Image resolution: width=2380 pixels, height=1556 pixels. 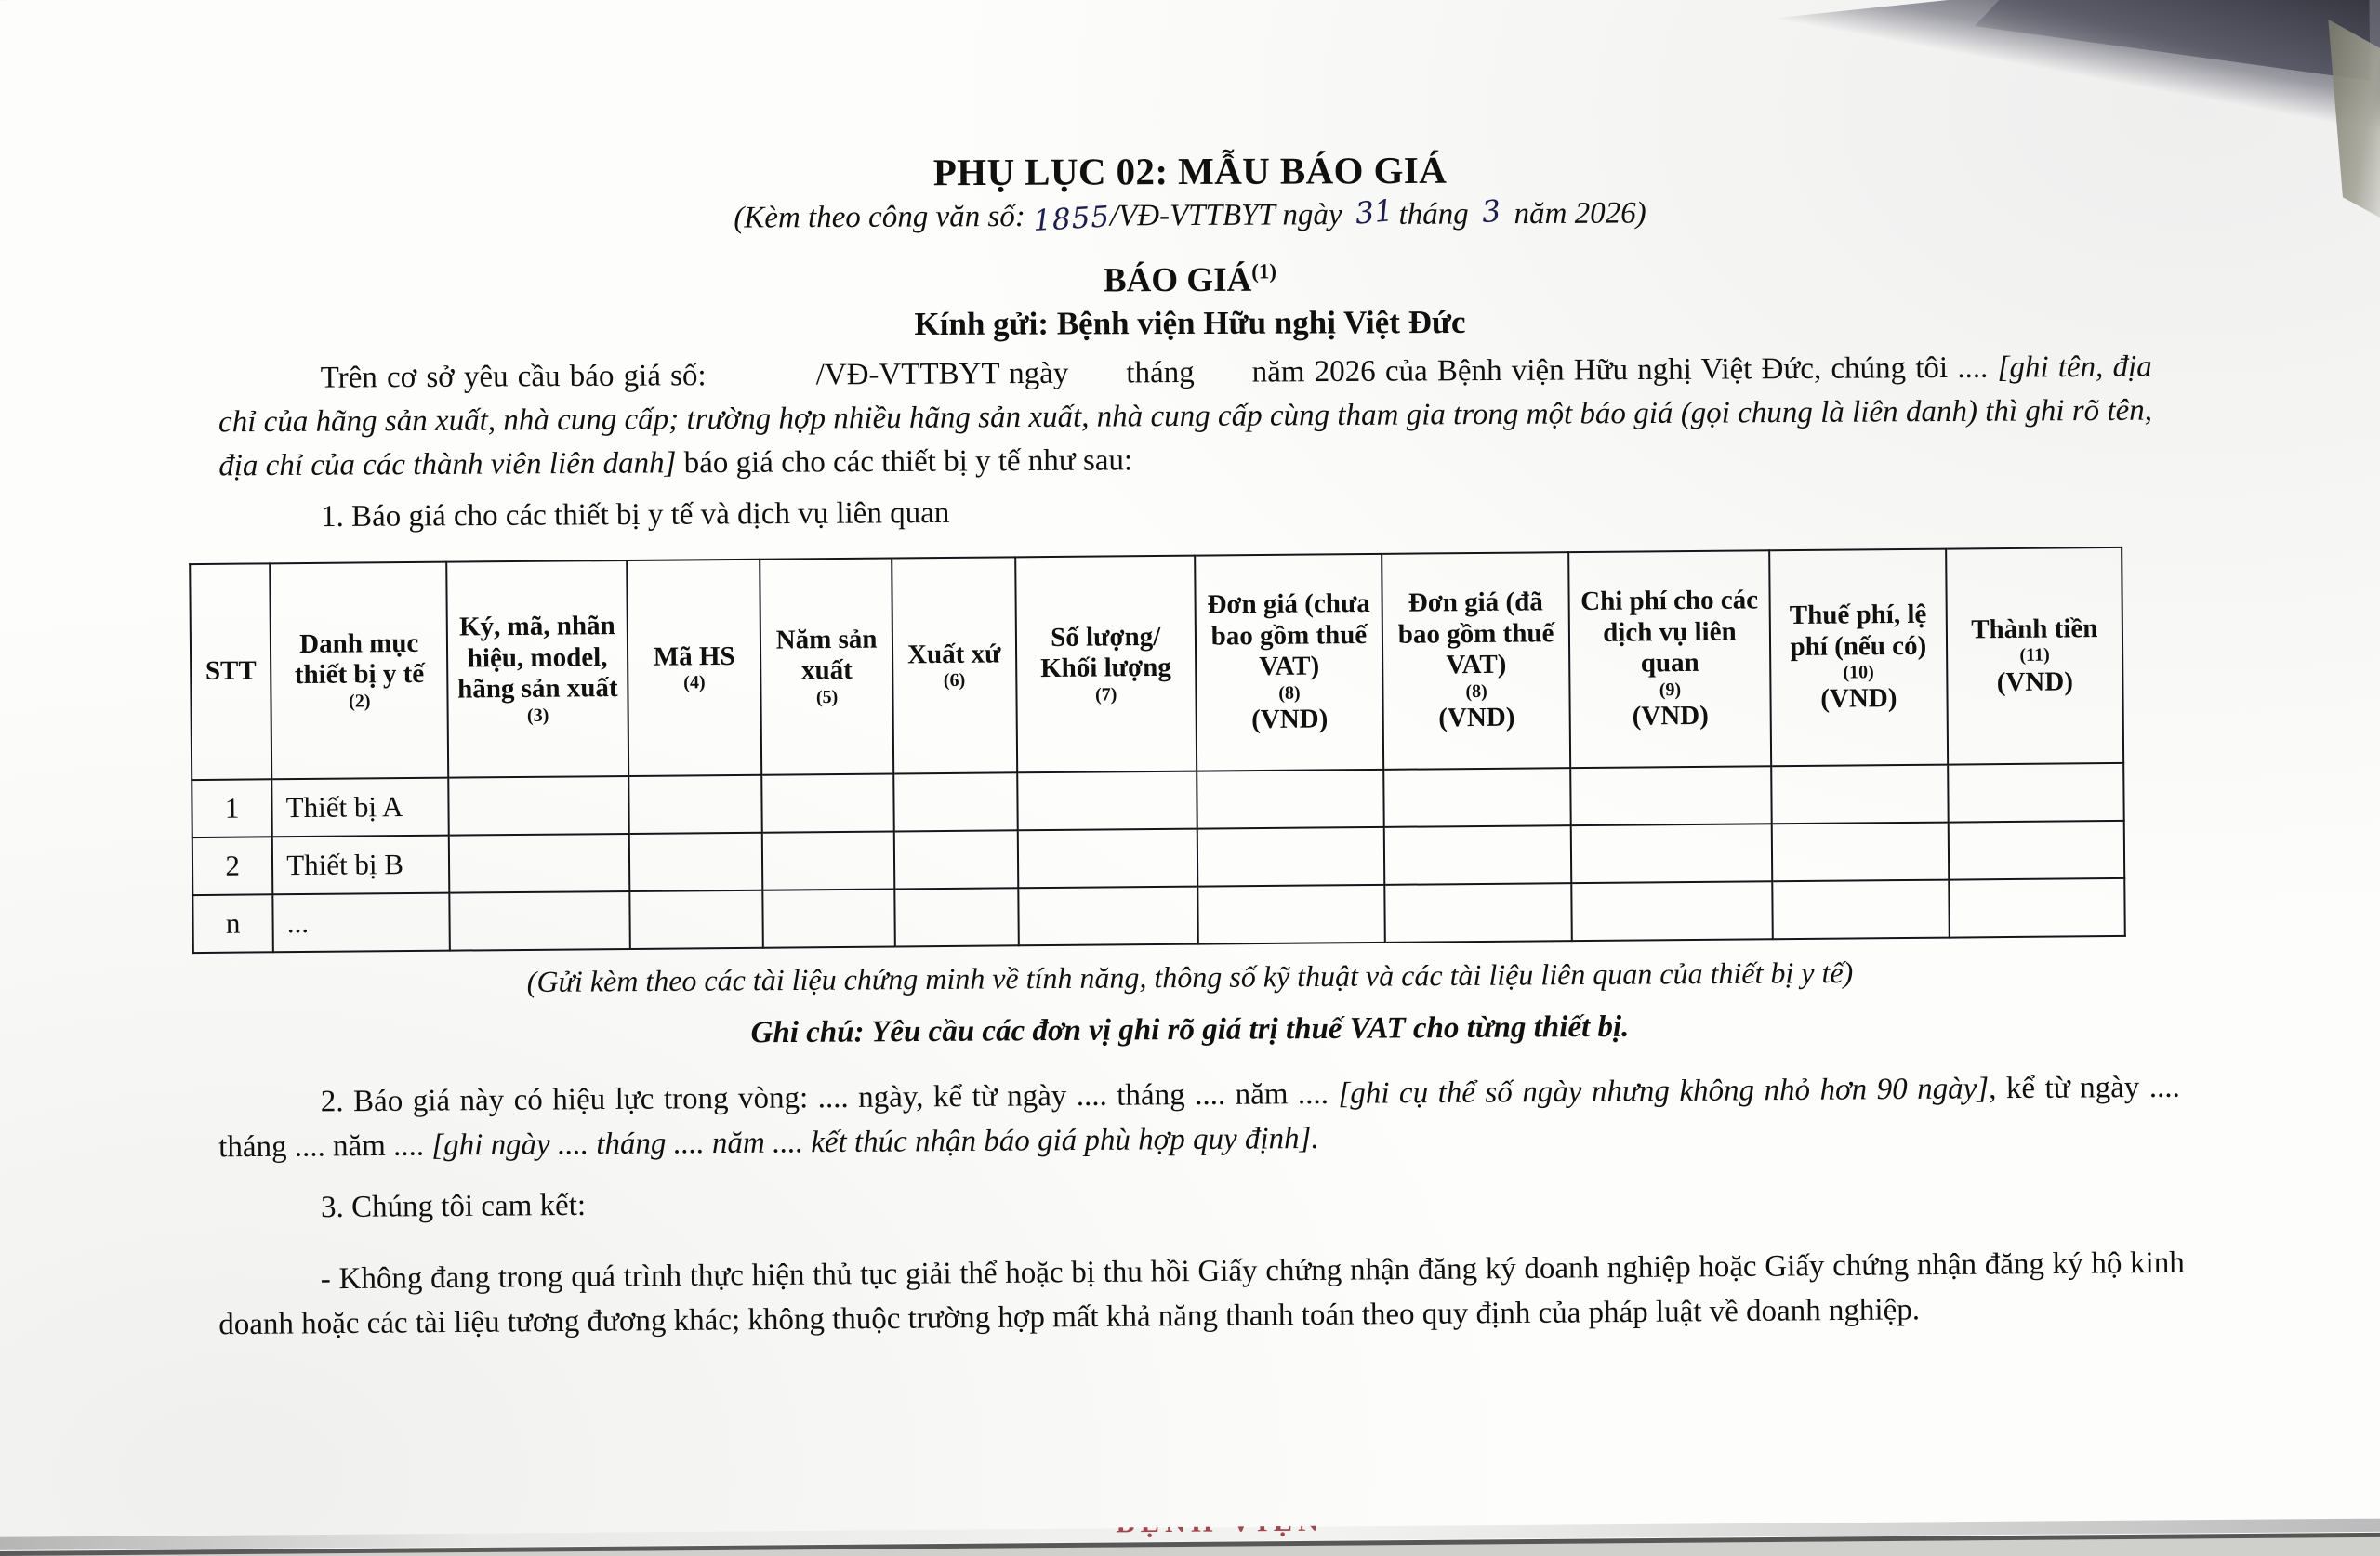 What do you see at coordinates (2034, 682) in the screenshot?
I see `col-header-total-unit: (VND)` at bounding box center [2034, 682].